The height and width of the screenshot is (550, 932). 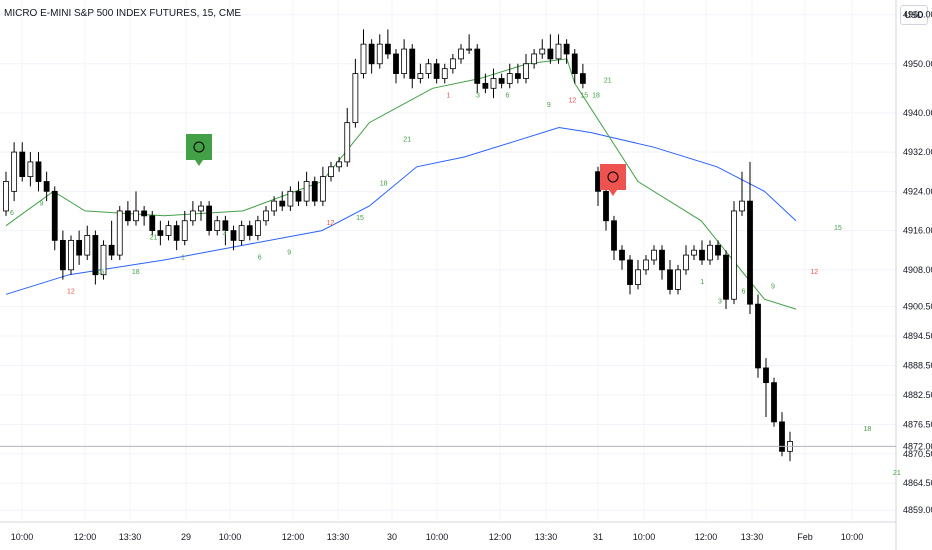 What do you see at coordinates (613, 180) in the screenshot?
I see `sell-signal-marker` at bounding box center [613, 180].